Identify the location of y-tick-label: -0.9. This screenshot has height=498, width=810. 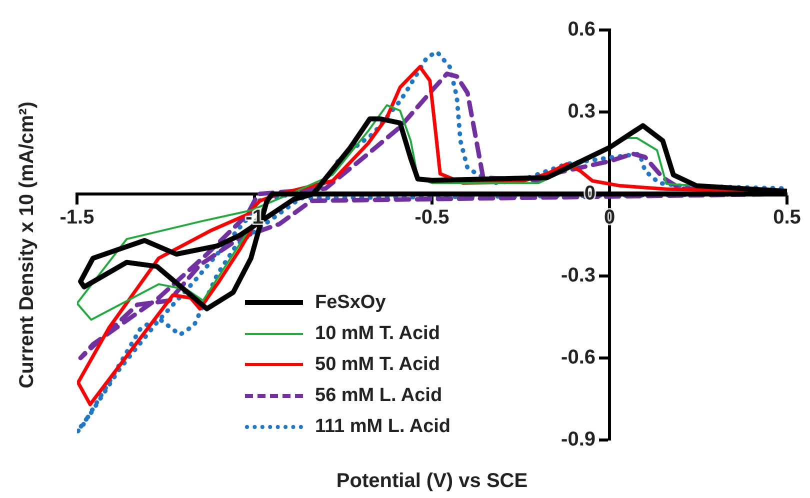
(578, 439).